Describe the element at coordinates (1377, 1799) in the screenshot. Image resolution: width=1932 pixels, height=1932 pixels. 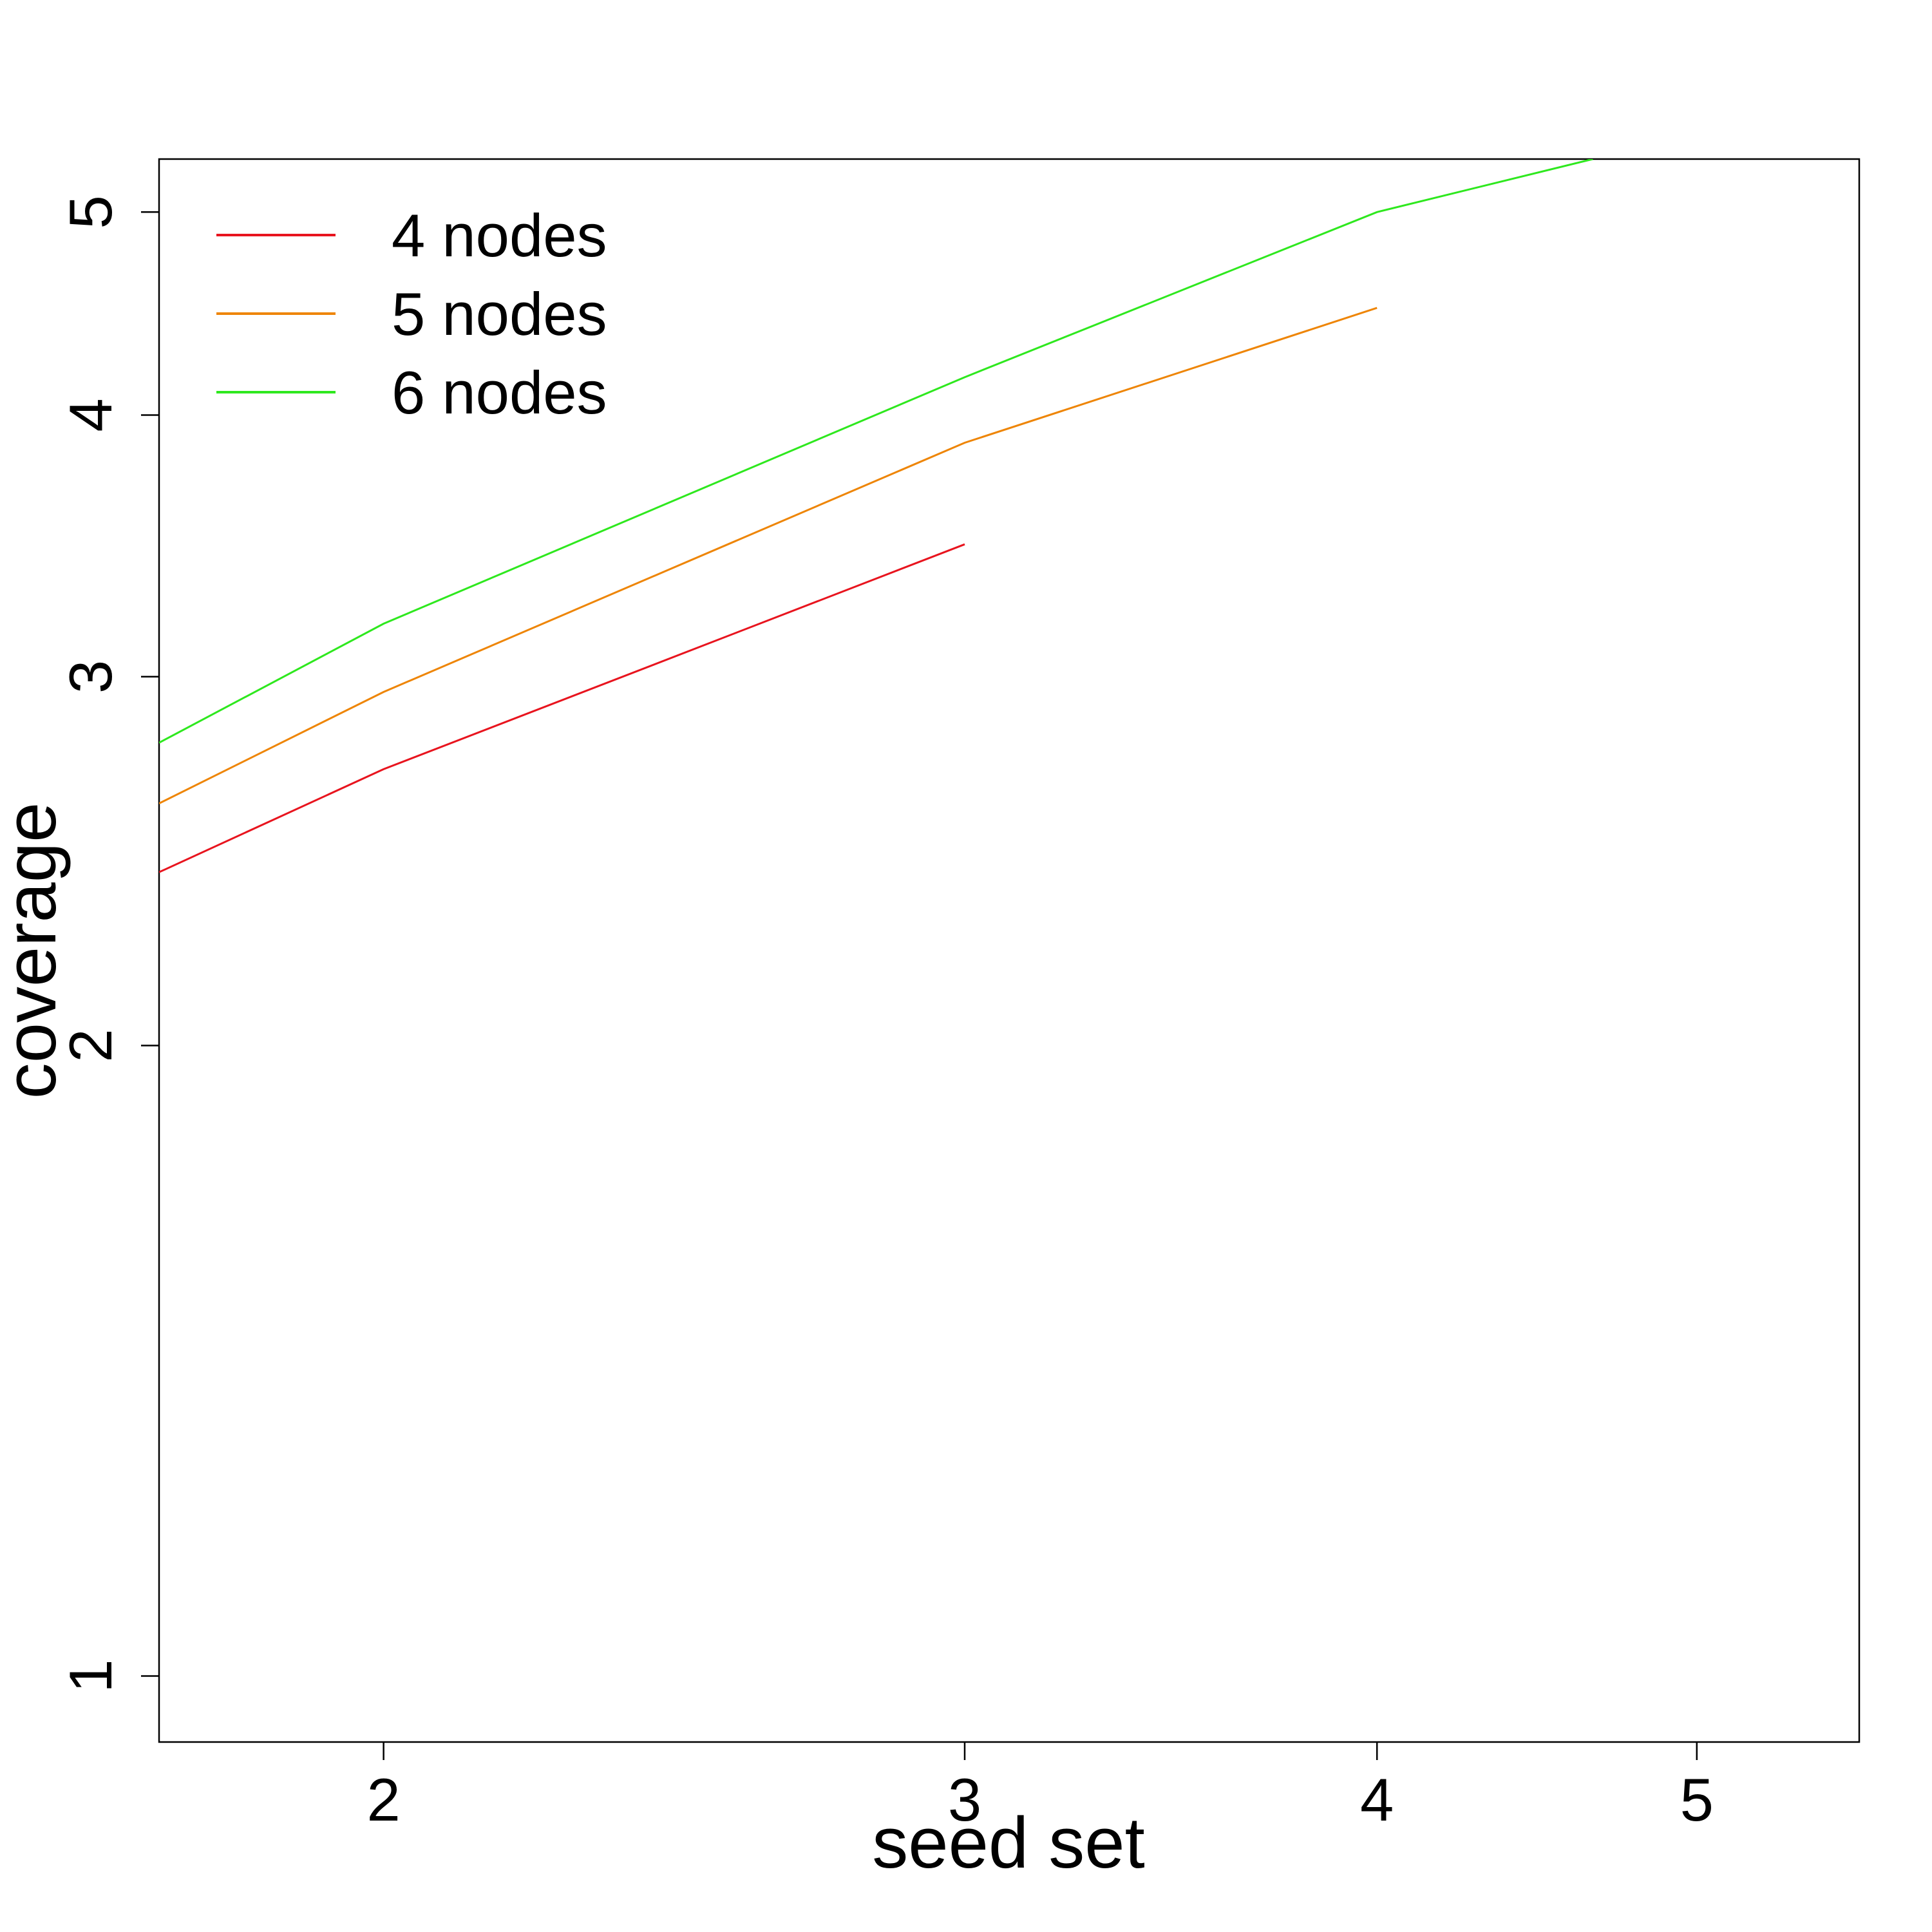
I see `x-tick-label: 4` at that location.